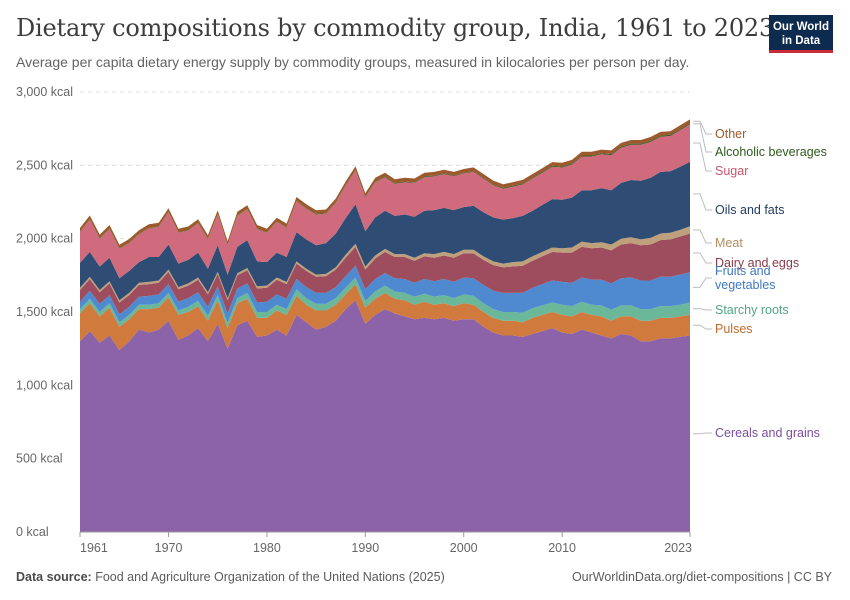 The width and height of the screenshot is (850, 600). I want to click on y-tick-label: 0 kcal, so click(32, 532).